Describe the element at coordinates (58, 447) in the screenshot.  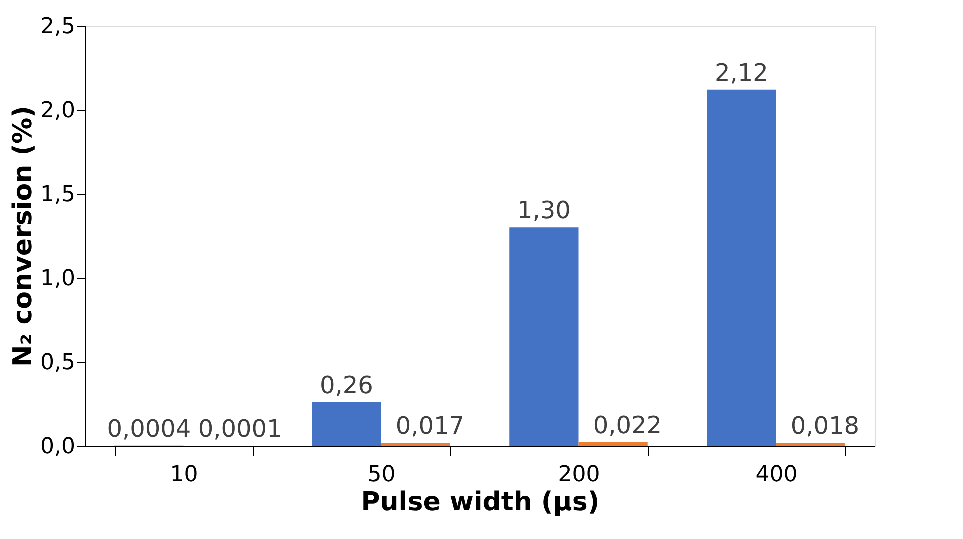
I see `y-tick-label: 0,0` at that location.